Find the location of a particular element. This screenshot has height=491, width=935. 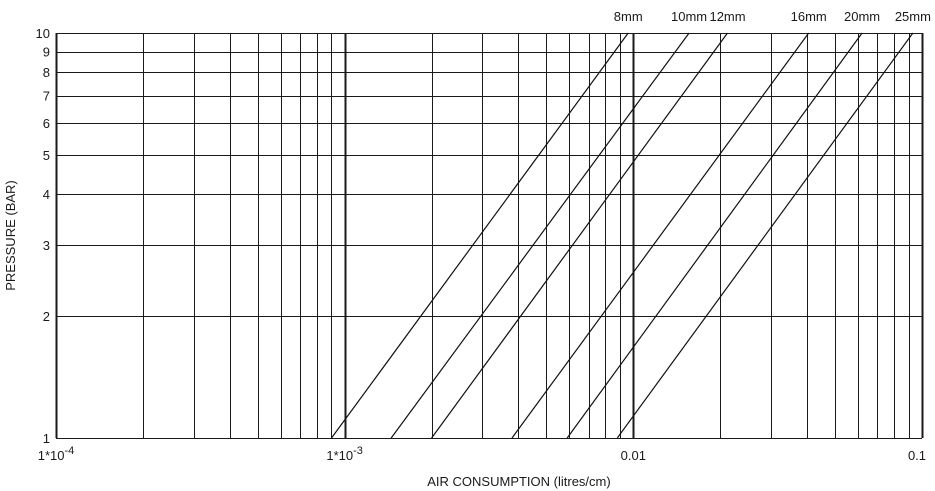

y-tick-label: 3 is located at coordinates (46, 245).